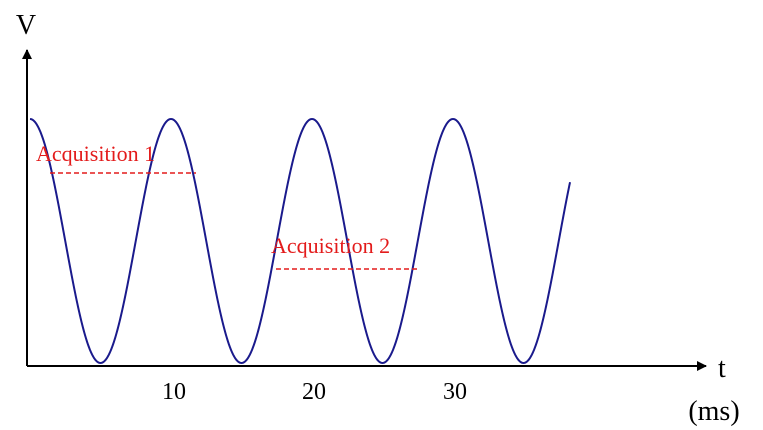  What do you see at coordinates (174, 392) in the screenshot?
I see `x-tick-label: 10` at bounding box center [174, 392].